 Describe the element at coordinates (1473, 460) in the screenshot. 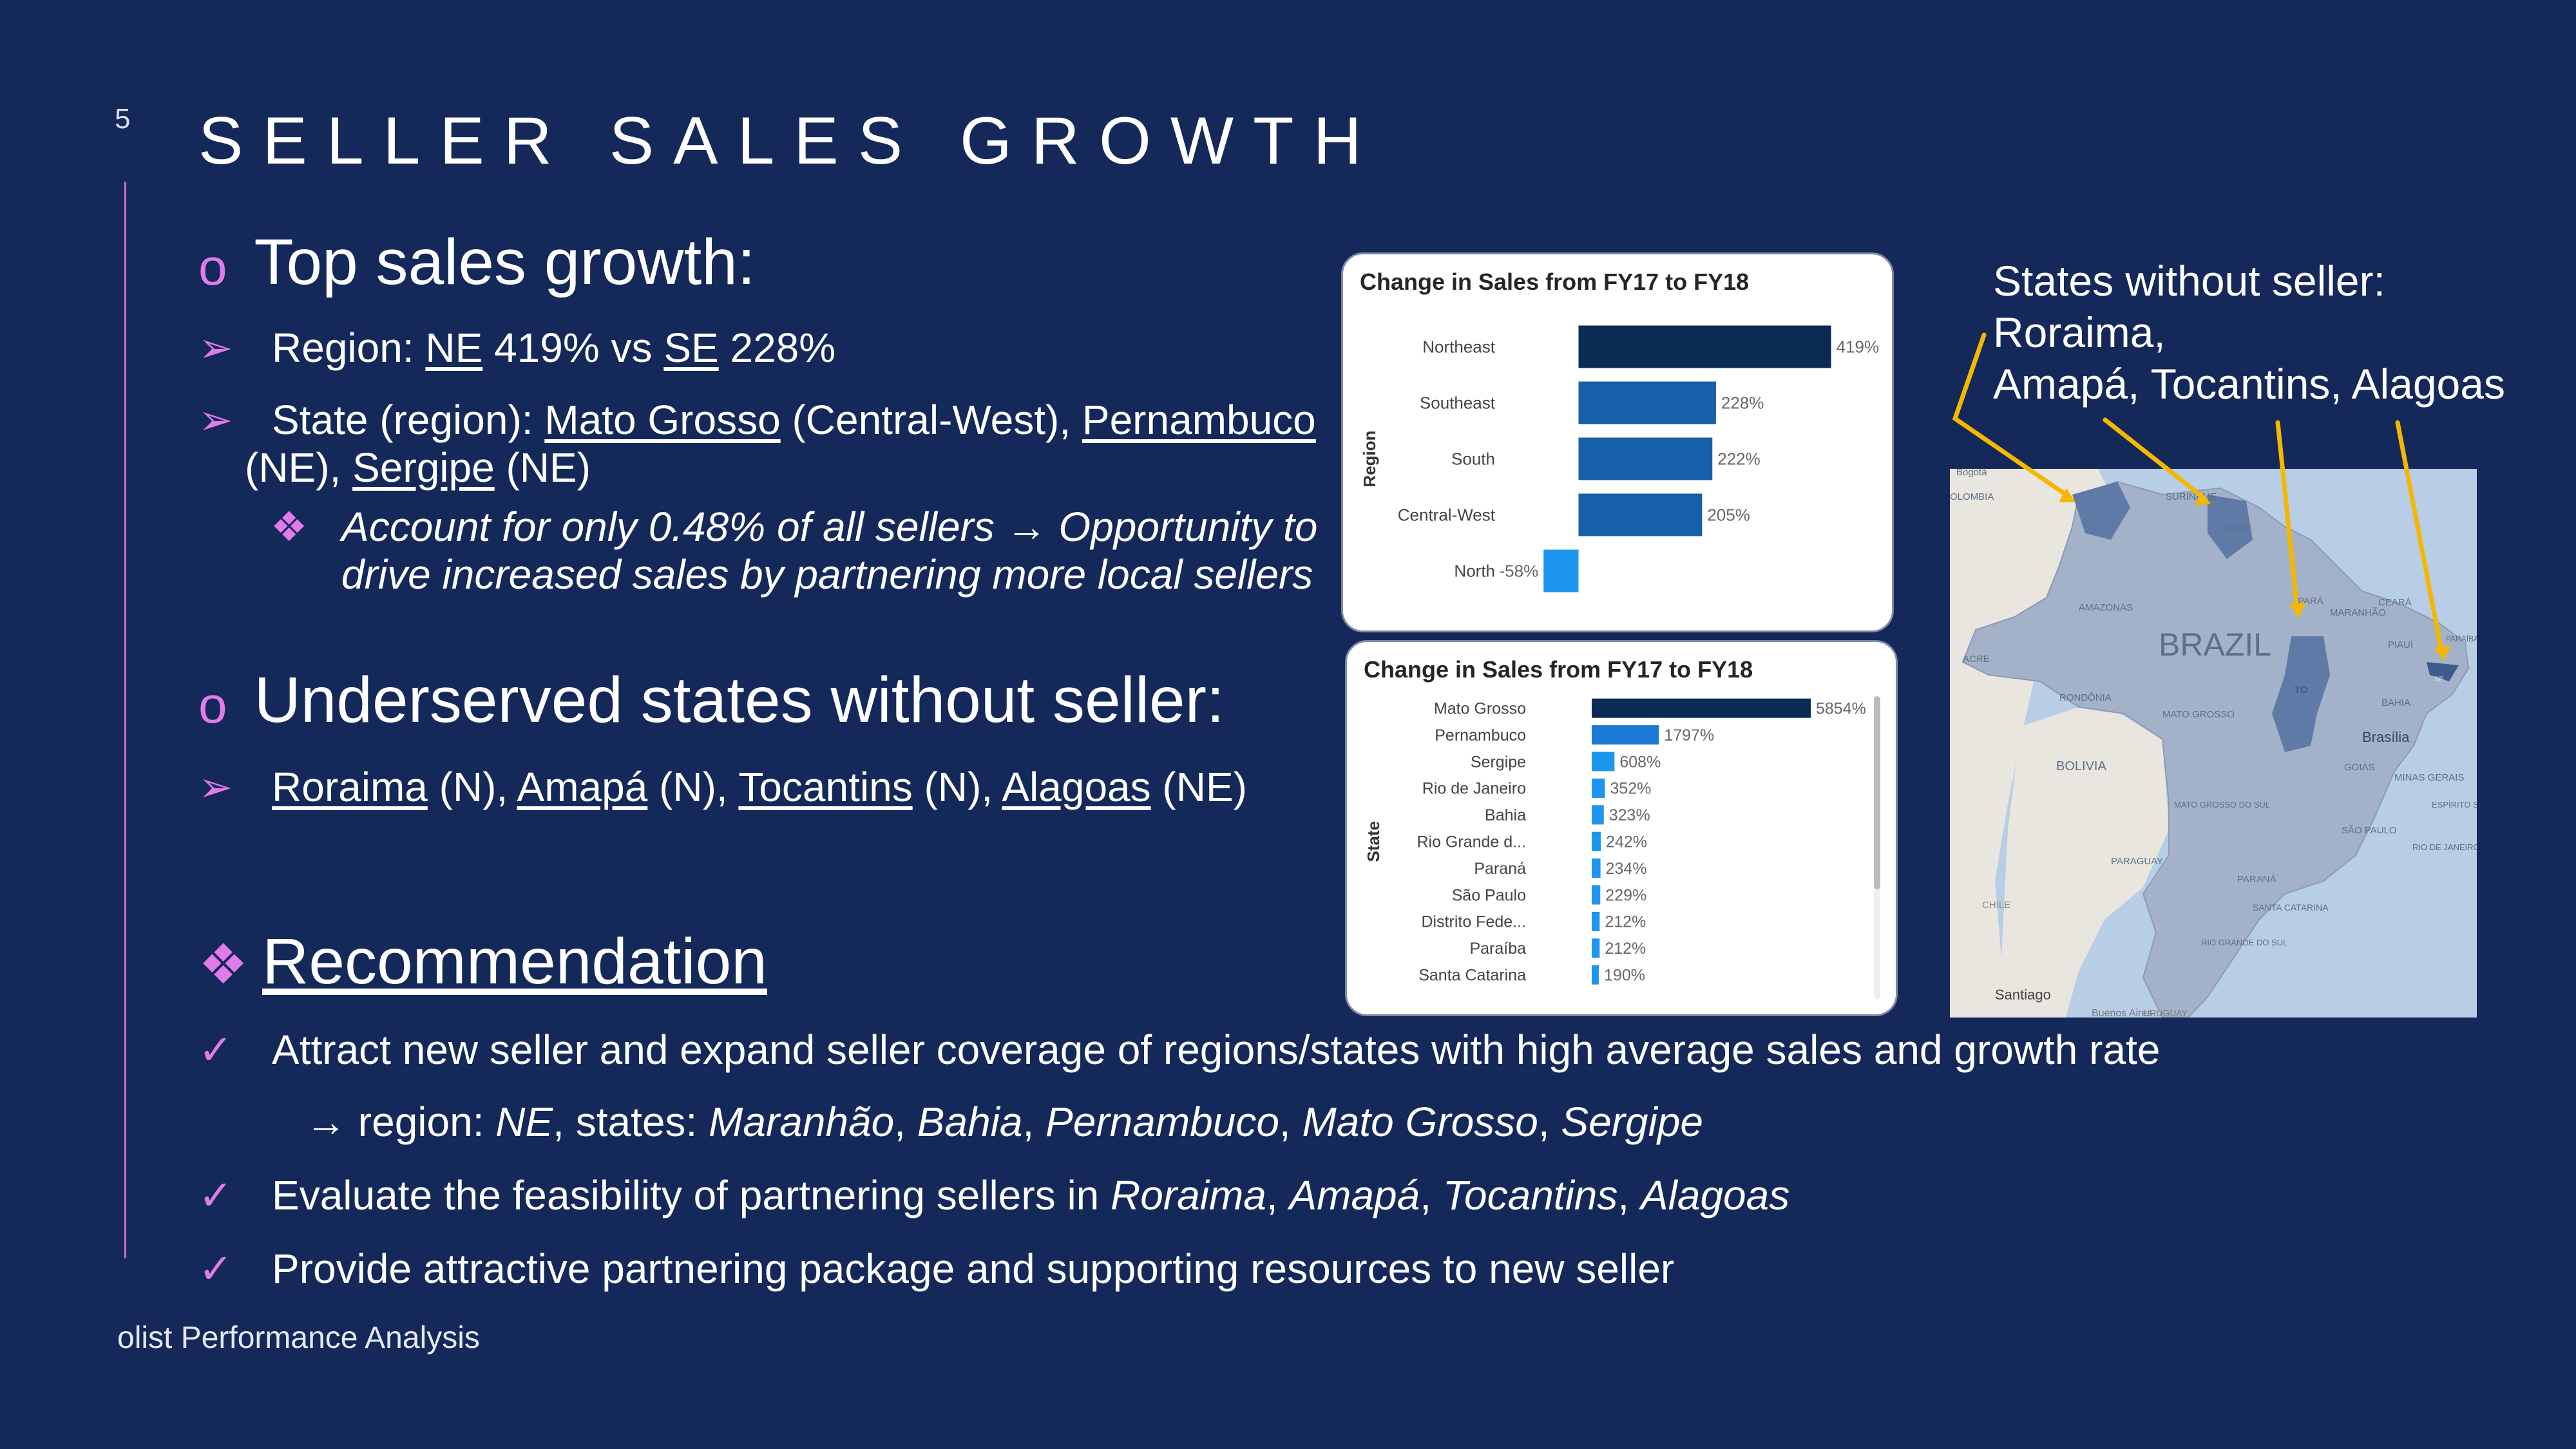

I see `category-tick-label: South` at that location.